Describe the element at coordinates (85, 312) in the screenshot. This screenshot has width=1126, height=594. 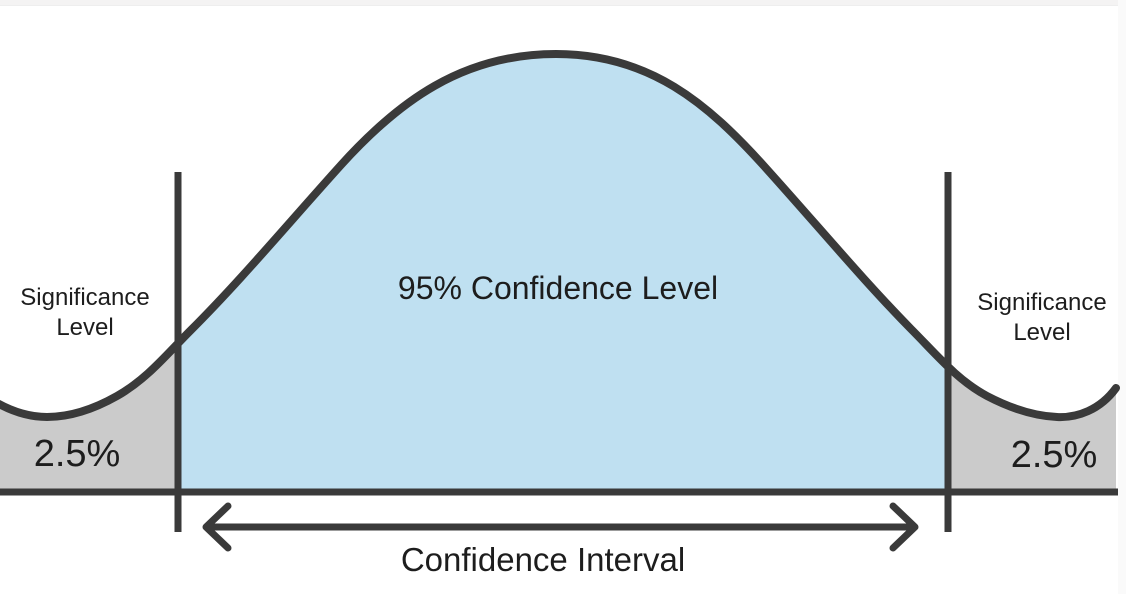
I see `left-significance-label: Significance Level` at that location.